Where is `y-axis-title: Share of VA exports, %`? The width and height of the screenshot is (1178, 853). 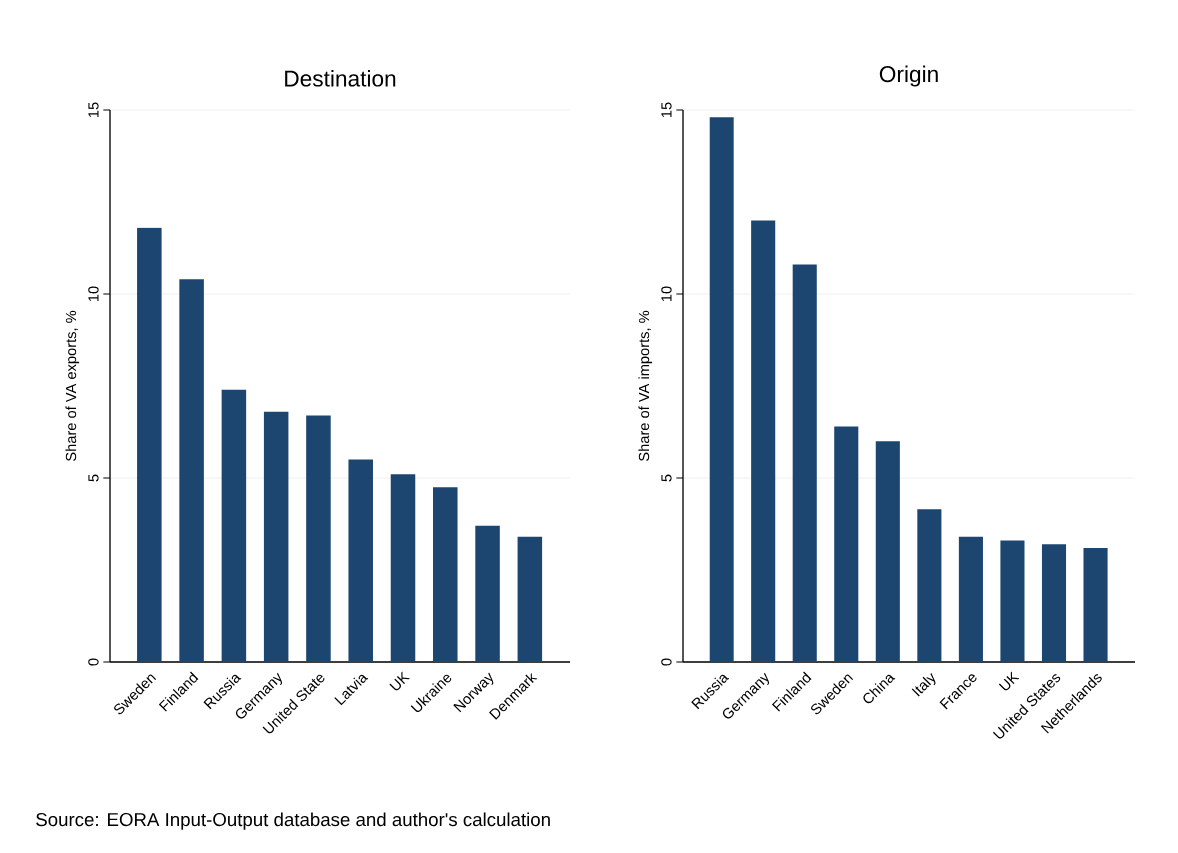 y-axis-title: Share of VA exports, % is located at coordinates (72, 385).